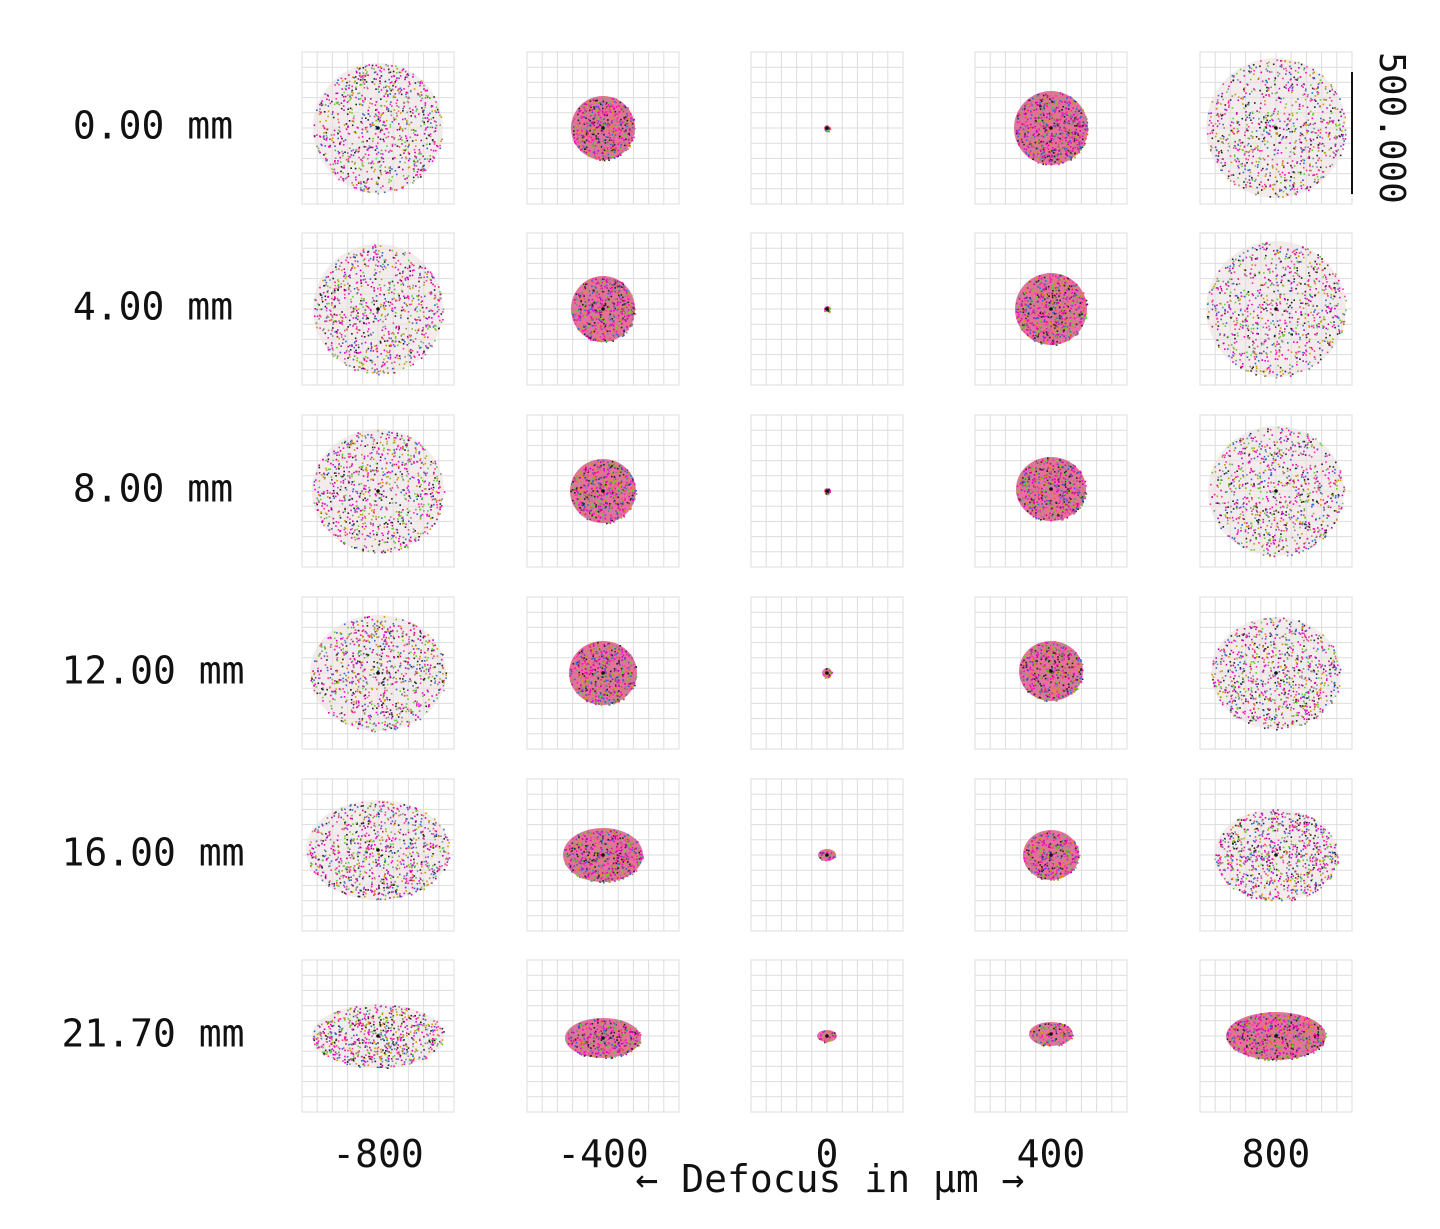 This screenshot has width=1440, height=1229. What do you see at coordinates (152, 671) in the screenshot?
I see `field-label-3: 12.00 mm` at bounding box center [152, 671].